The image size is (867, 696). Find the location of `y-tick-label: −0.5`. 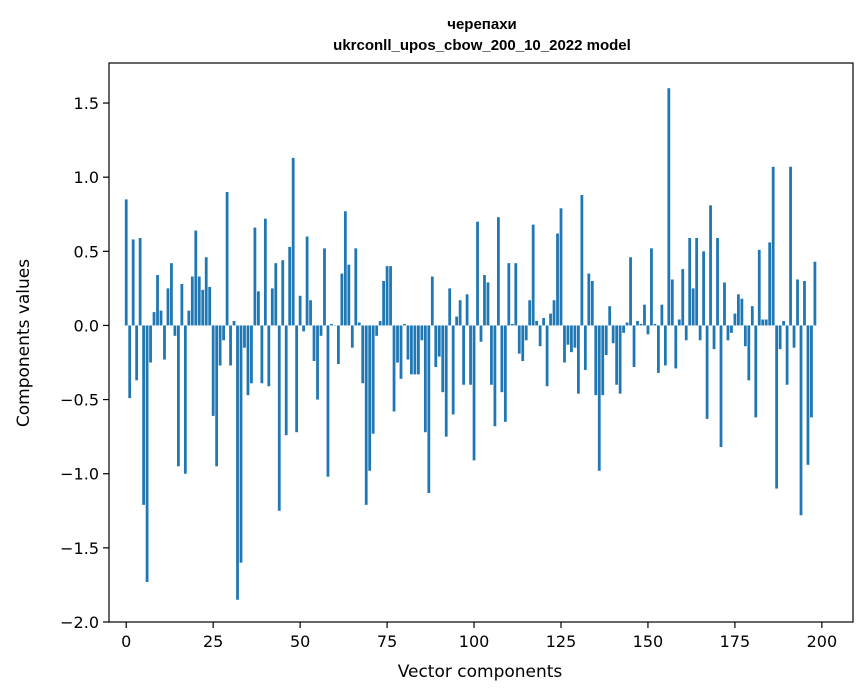

y-tick-label: −0.5 is located at coordinates (79, 400).